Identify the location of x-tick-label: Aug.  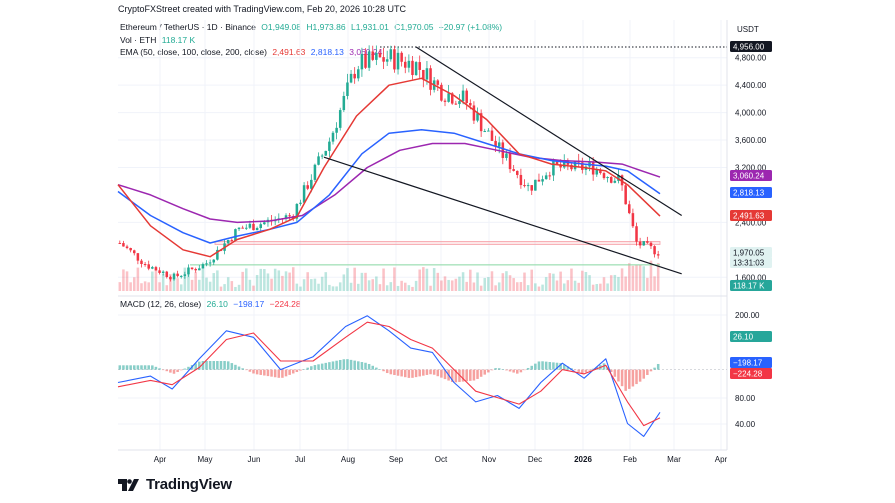
(348, 459).